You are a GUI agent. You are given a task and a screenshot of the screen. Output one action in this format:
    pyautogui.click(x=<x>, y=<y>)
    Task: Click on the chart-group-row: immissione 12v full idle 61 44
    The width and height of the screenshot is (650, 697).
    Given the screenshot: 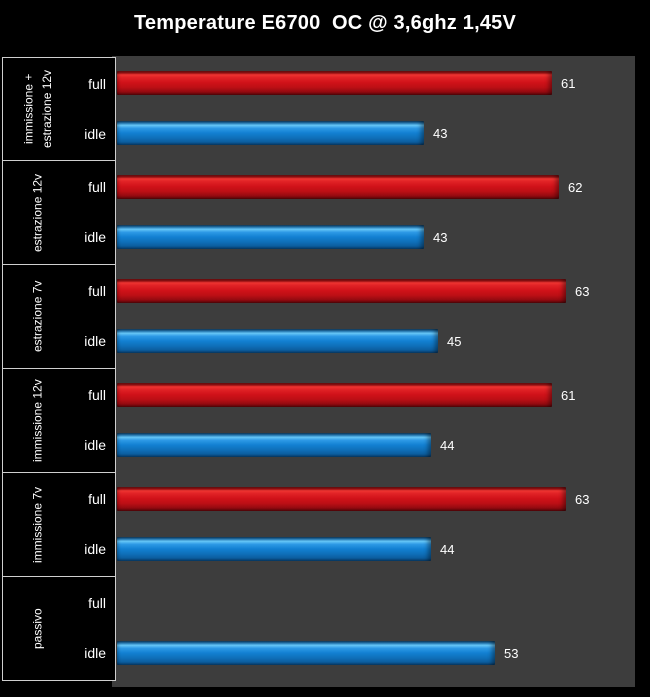 What is the action you would take?
    pyautogui.click(x=318, y=421)
    